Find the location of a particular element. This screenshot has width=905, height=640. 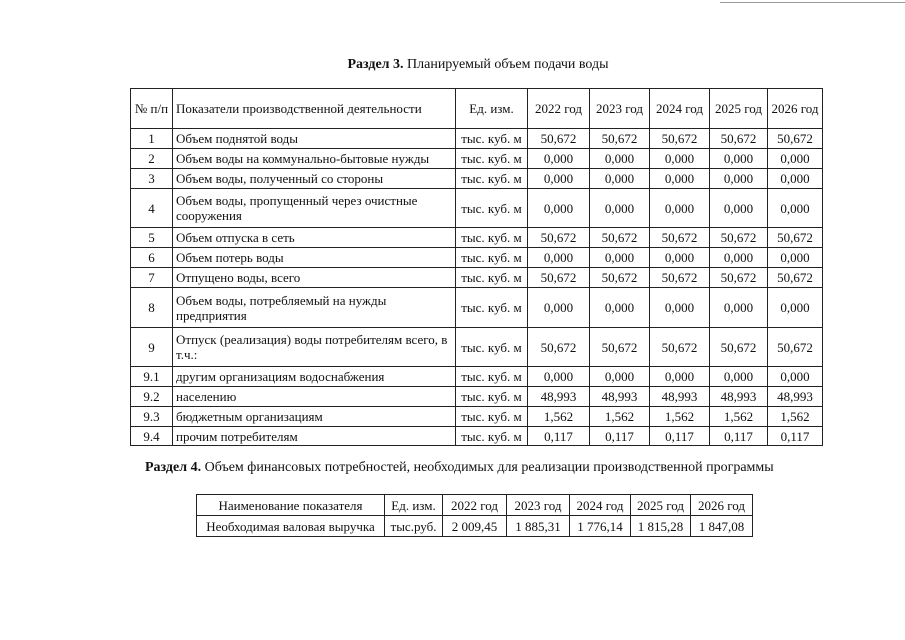

row-number: 9 is located at coordinates (151, 347).